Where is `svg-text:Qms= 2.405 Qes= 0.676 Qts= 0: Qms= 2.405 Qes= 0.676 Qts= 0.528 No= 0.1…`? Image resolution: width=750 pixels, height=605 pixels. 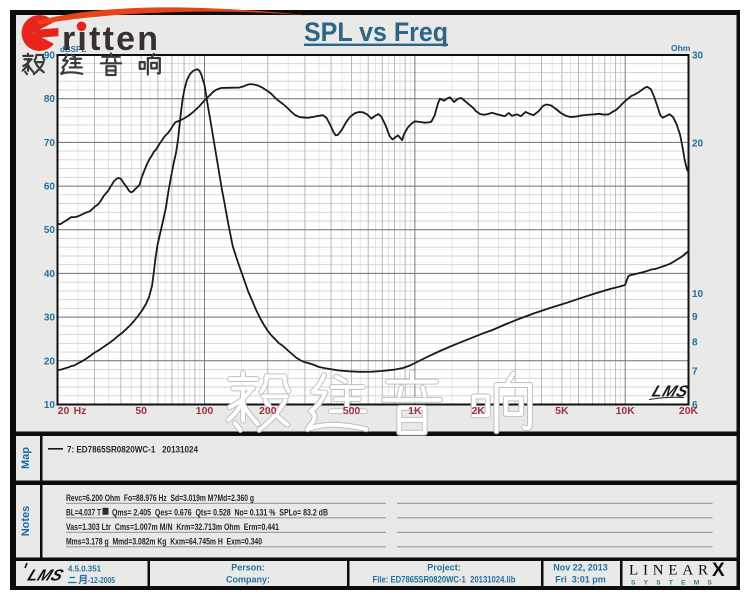
svg-text:Qms= 2.405 Qes= 0.676 Qts= 0: Qms= 2.405 Qes= 0.676 Qts= 0.528 No= 0.1… is located at coordinates (220, 512).